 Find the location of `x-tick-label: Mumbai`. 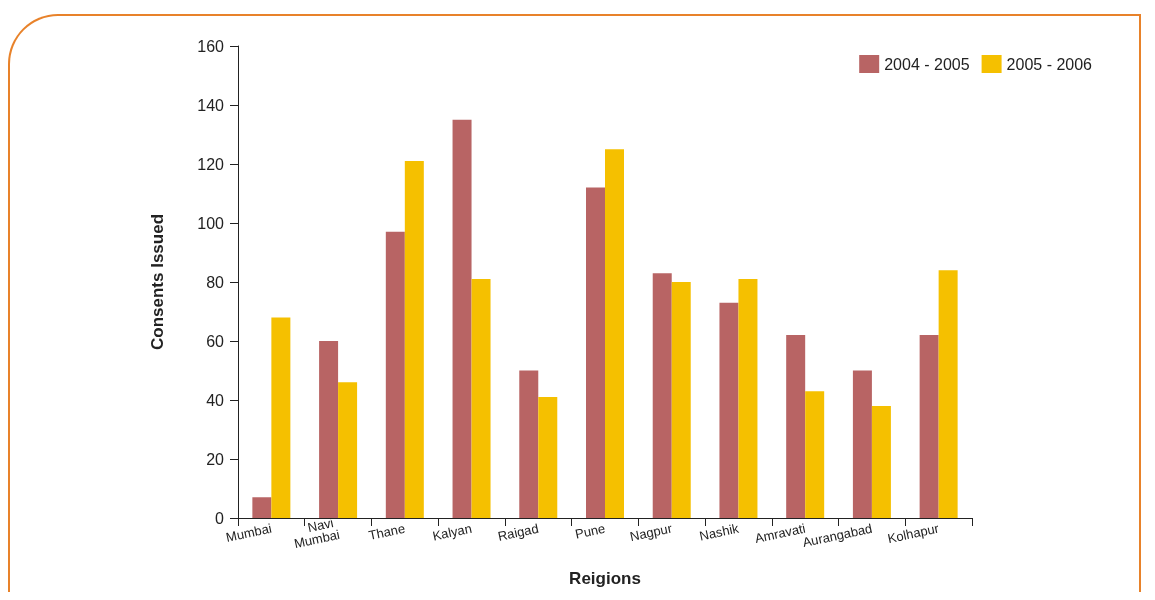

x-tick-label: Mumbai is located at coordinates (249, 532).